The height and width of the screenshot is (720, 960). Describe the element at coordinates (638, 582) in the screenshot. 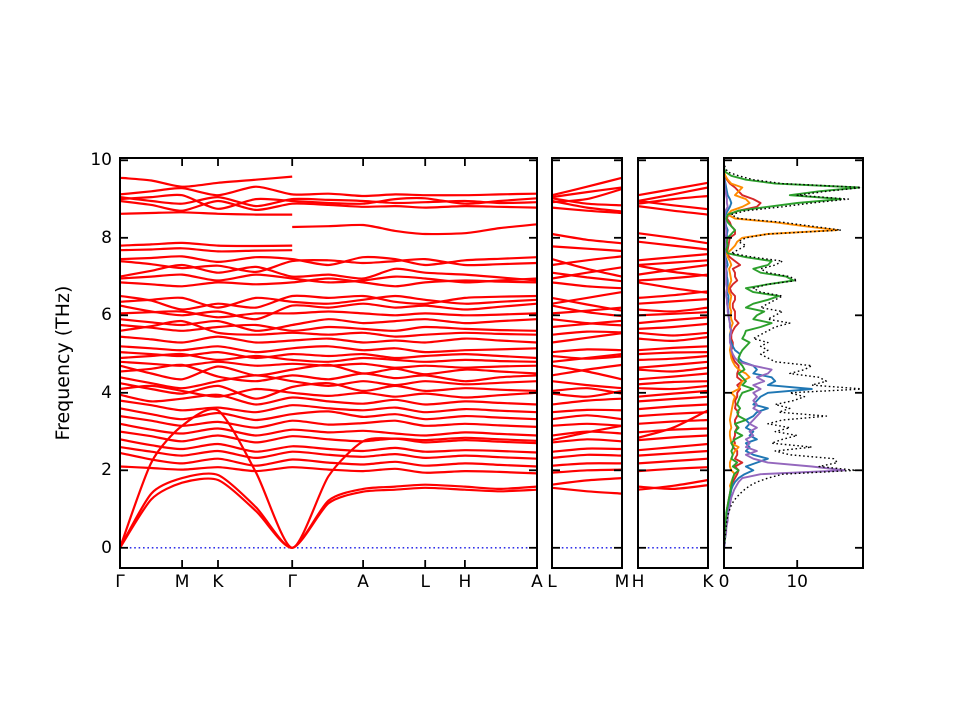

I see `x-tick-label-bands-HK-H: H` at that location.